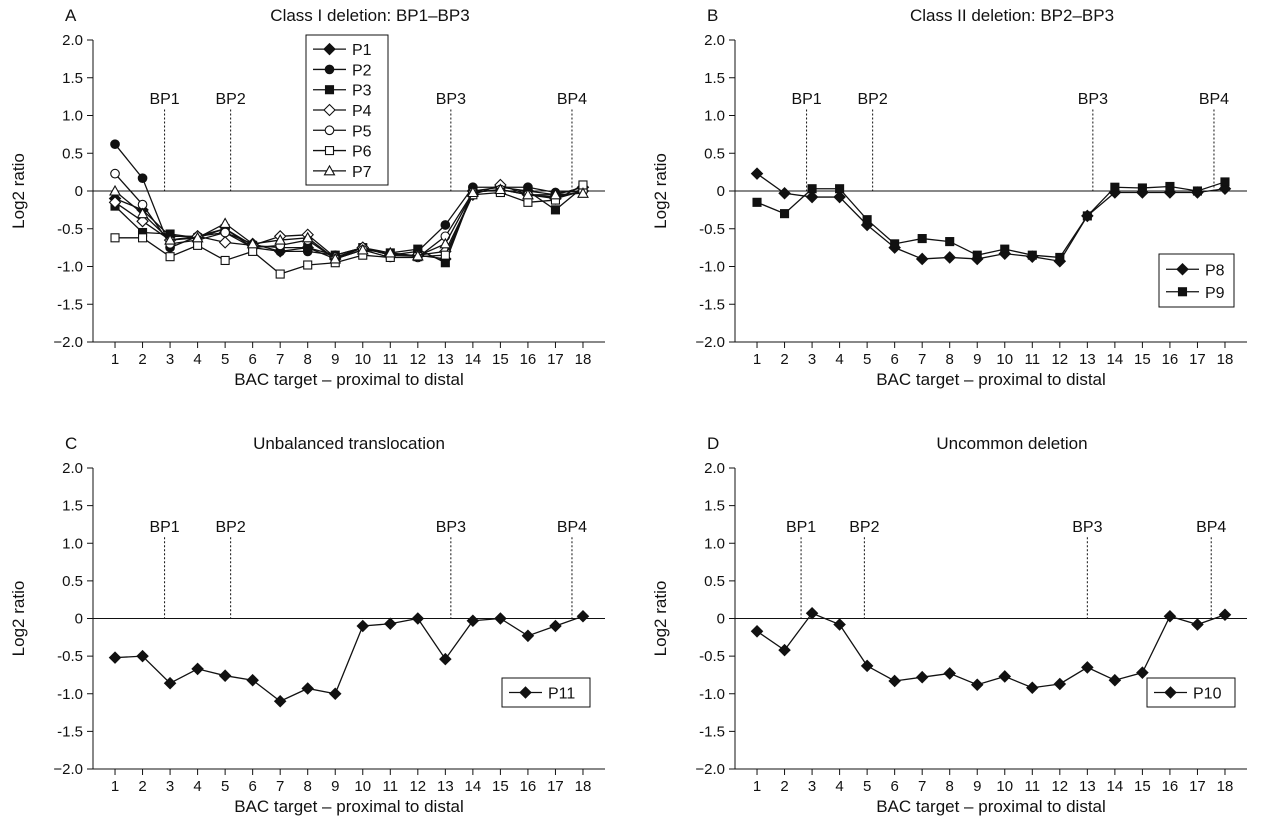 Image resolution: width=1264 pixels, height=826 pixels. Describe the element at coordinates (349, 223) in the screenshot. I see `series-line-p1` at that location.